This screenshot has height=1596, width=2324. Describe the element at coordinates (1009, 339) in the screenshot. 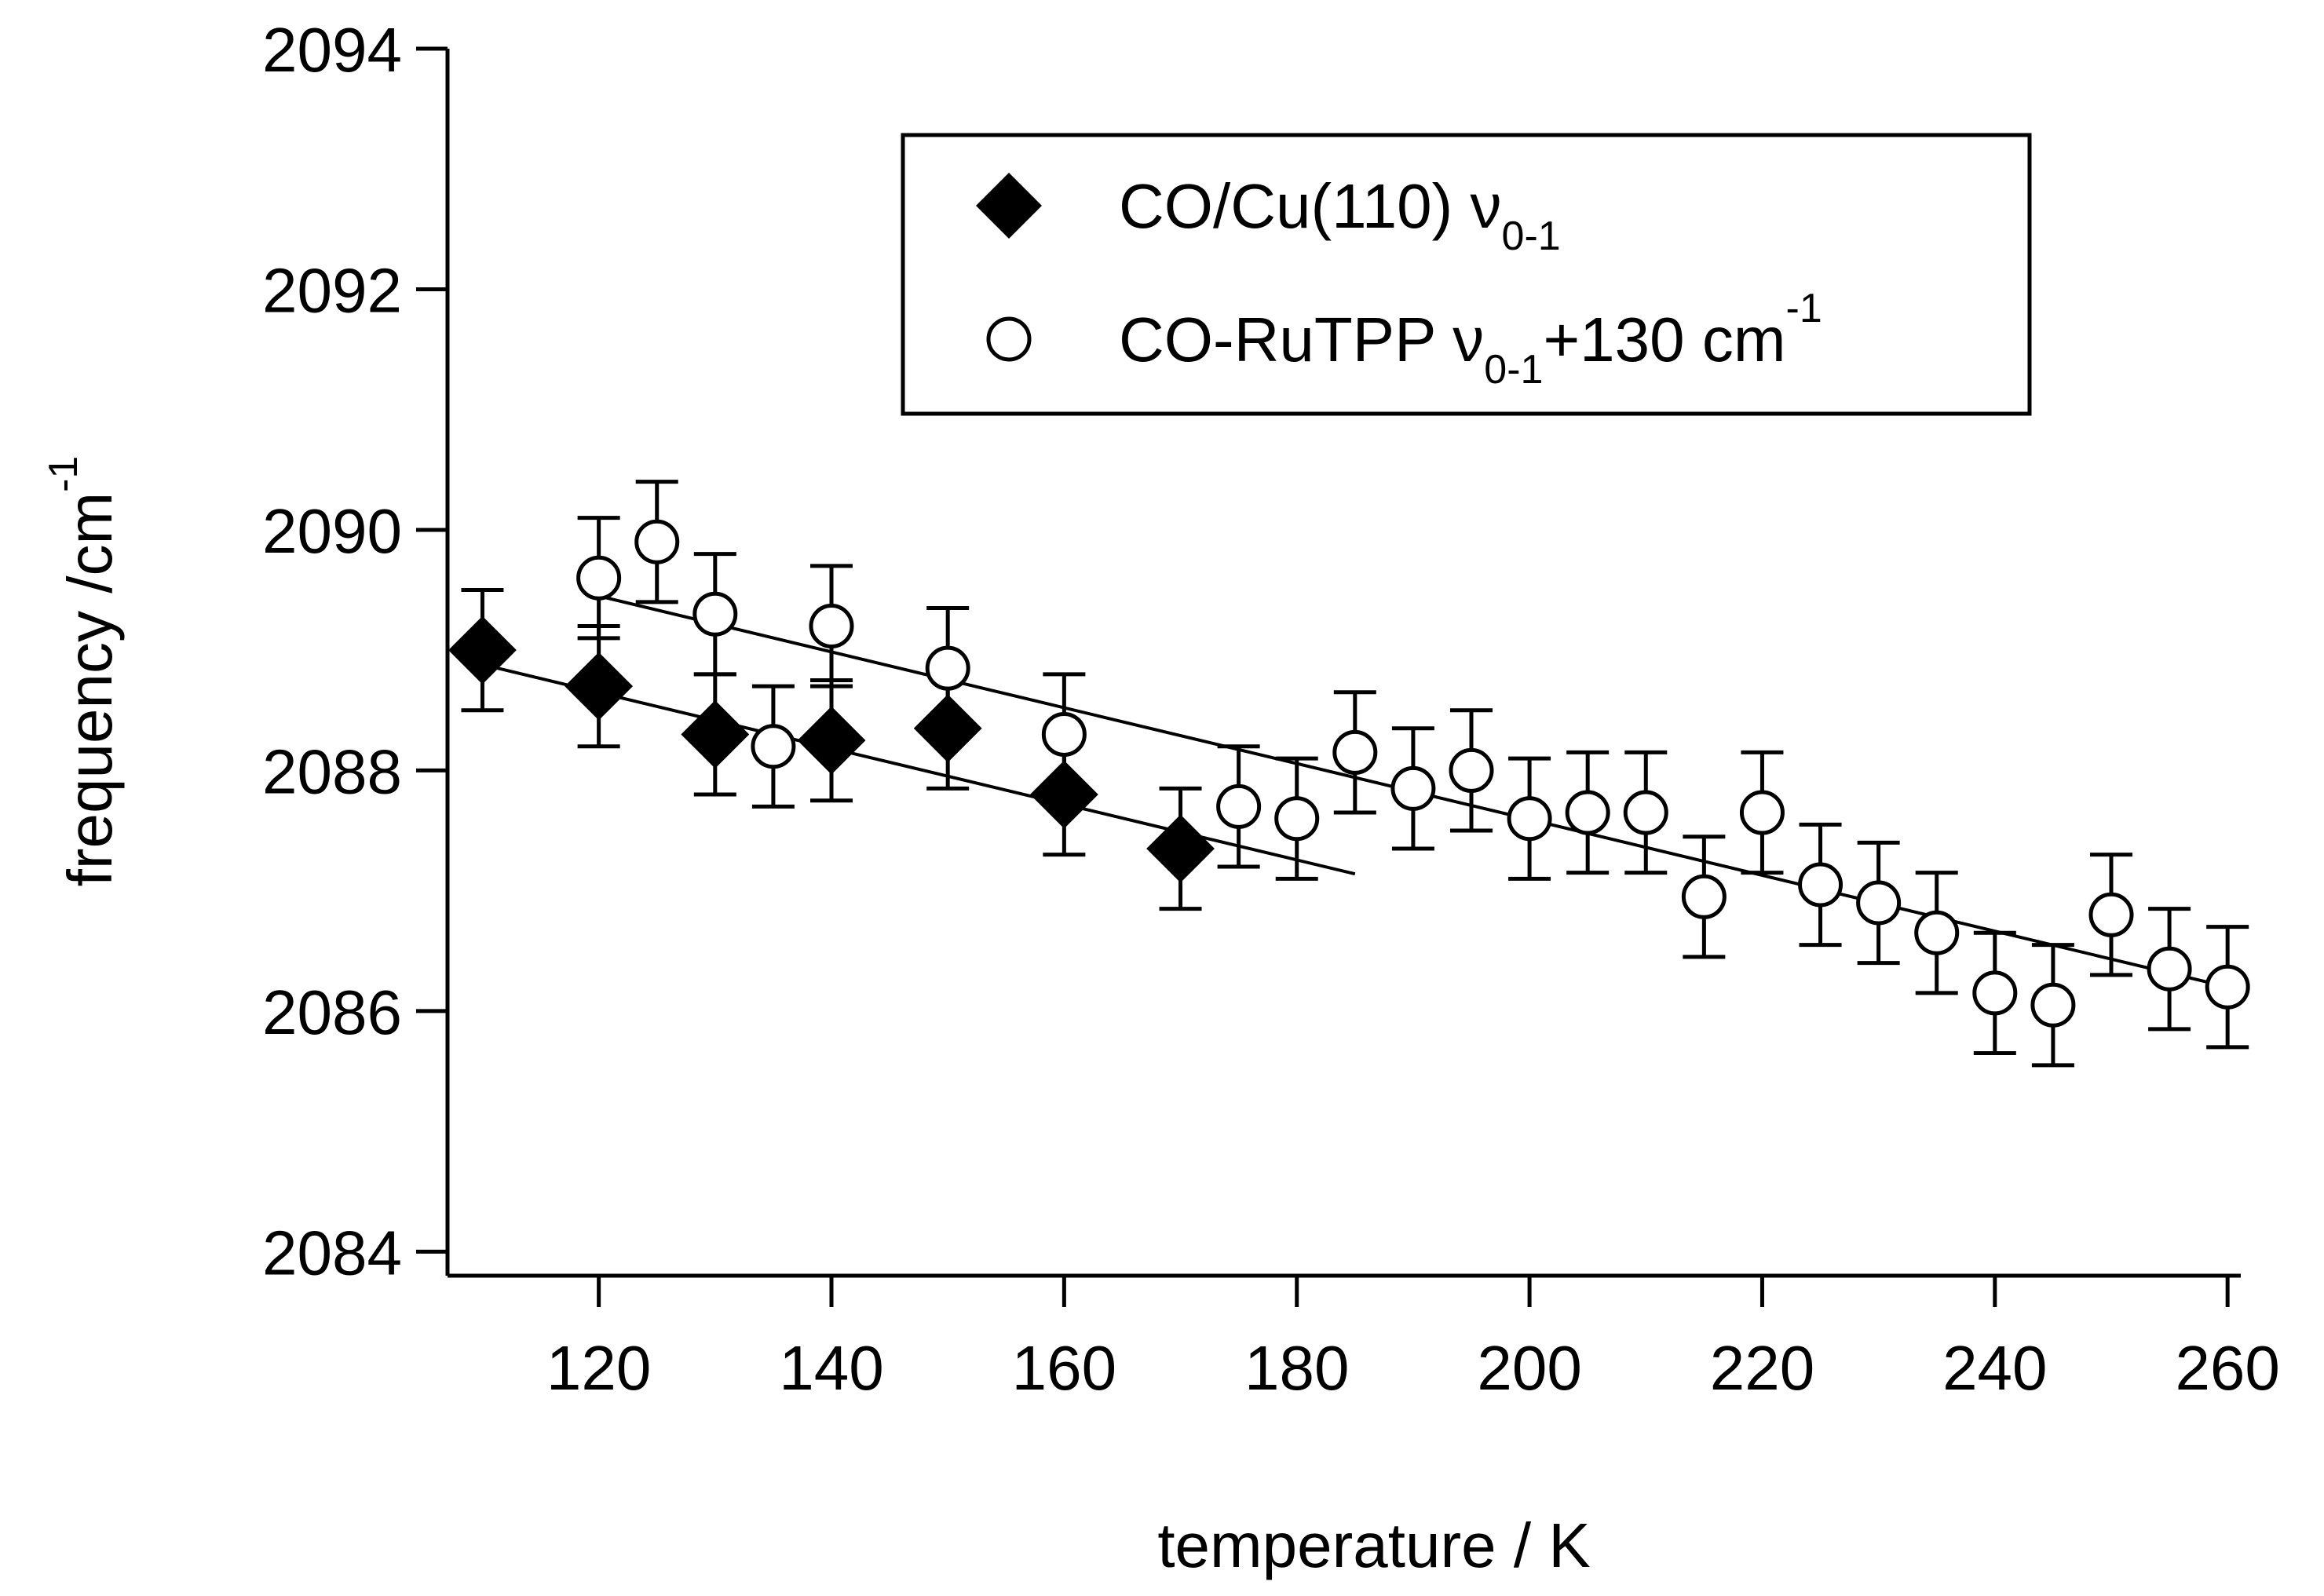

I see `legend-marker-circle` at that location.